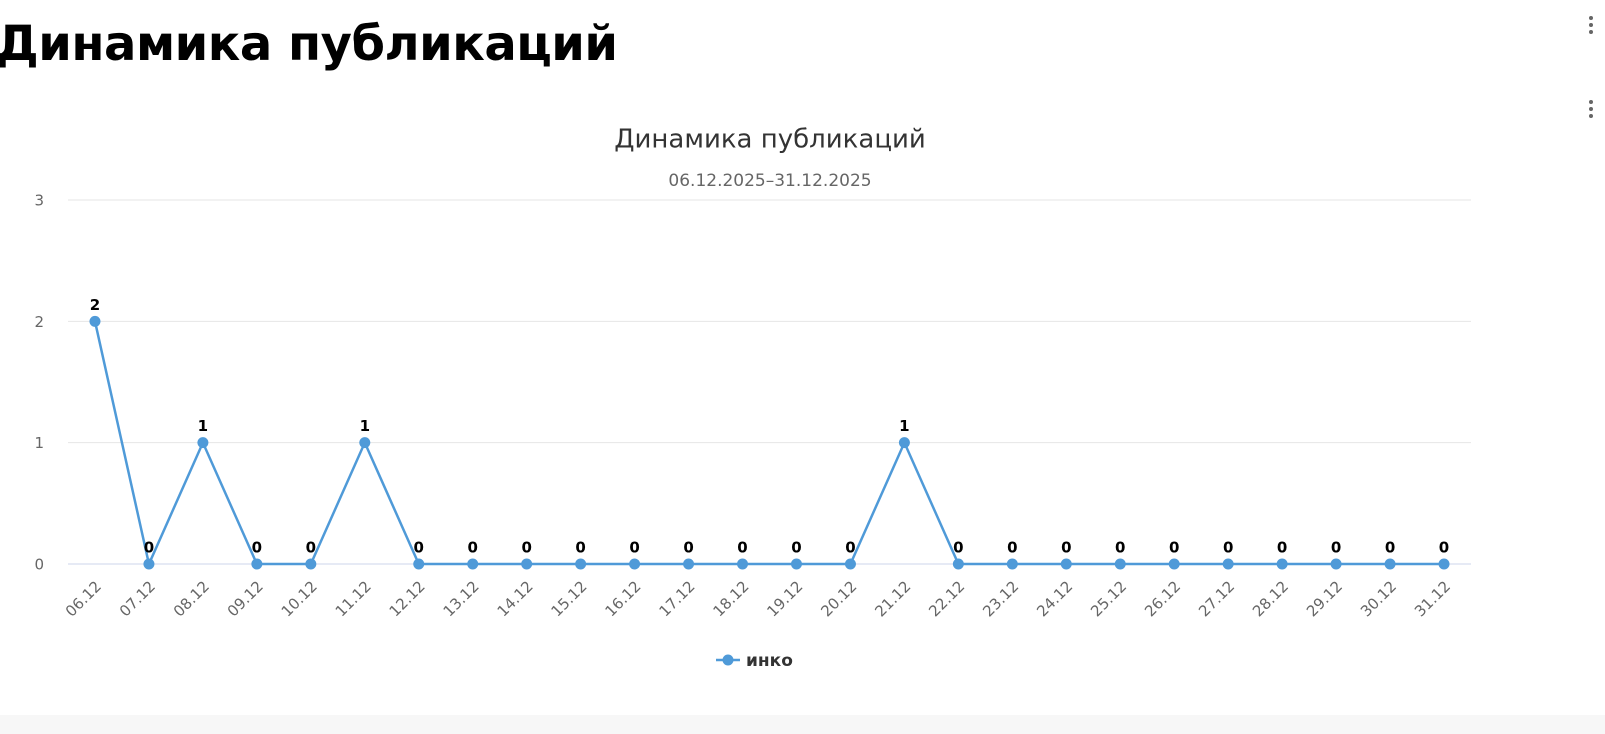  What do you see at coordinates (1432, 598) in the screenshot?
I see `x-tick-label: 31.12` at bounding box center [1432, 598].